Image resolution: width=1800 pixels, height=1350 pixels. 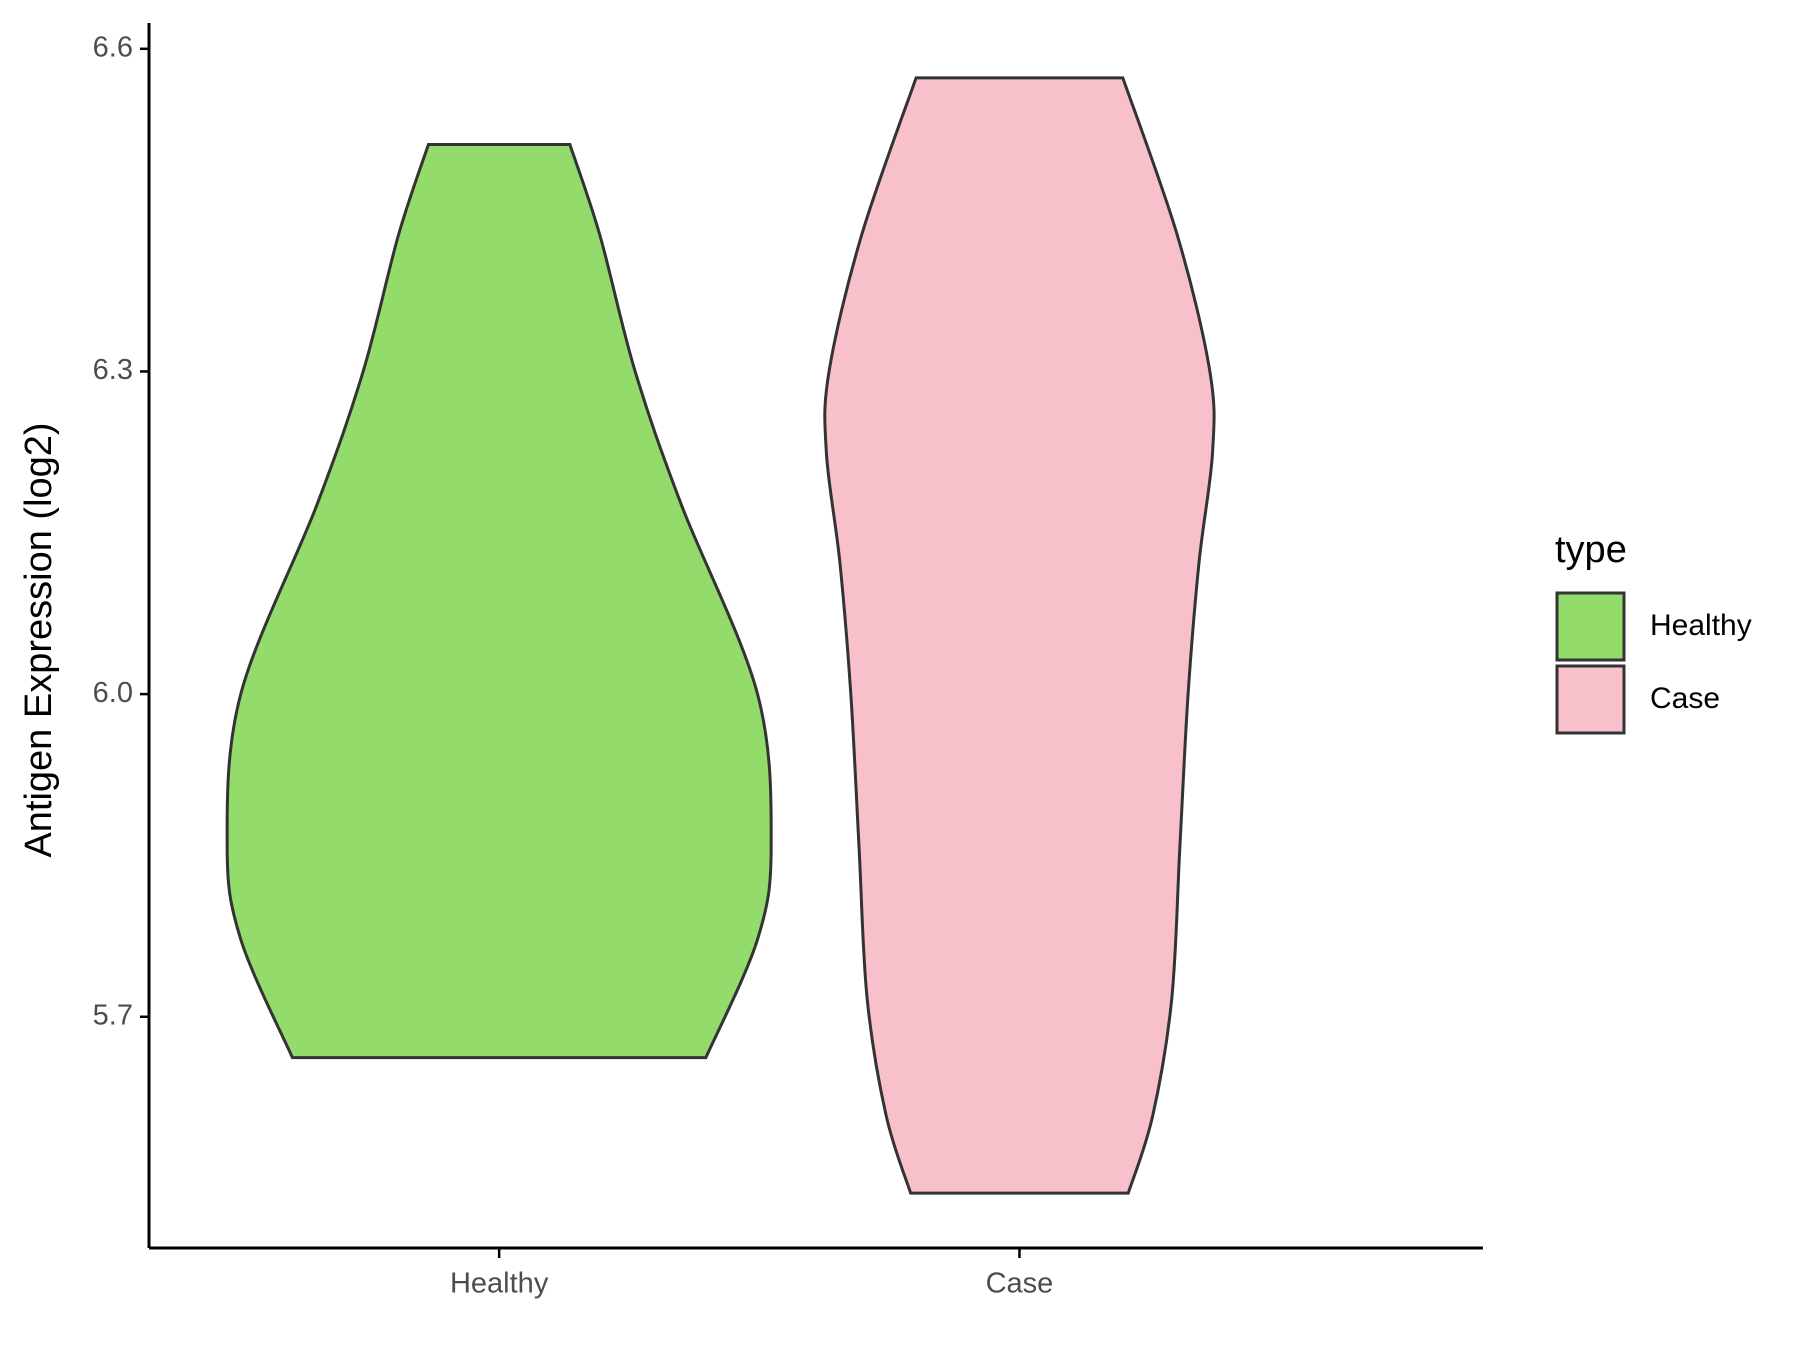 I want to click on y-tick-label: 6.0, so click(x=113, y=693).